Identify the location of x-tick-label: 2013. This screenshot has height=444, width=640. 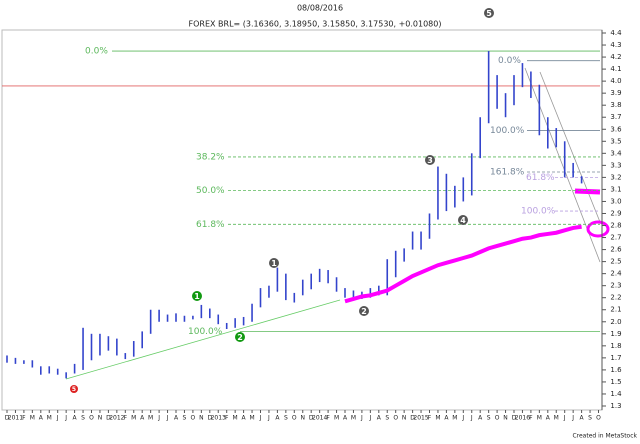
(218, 418).